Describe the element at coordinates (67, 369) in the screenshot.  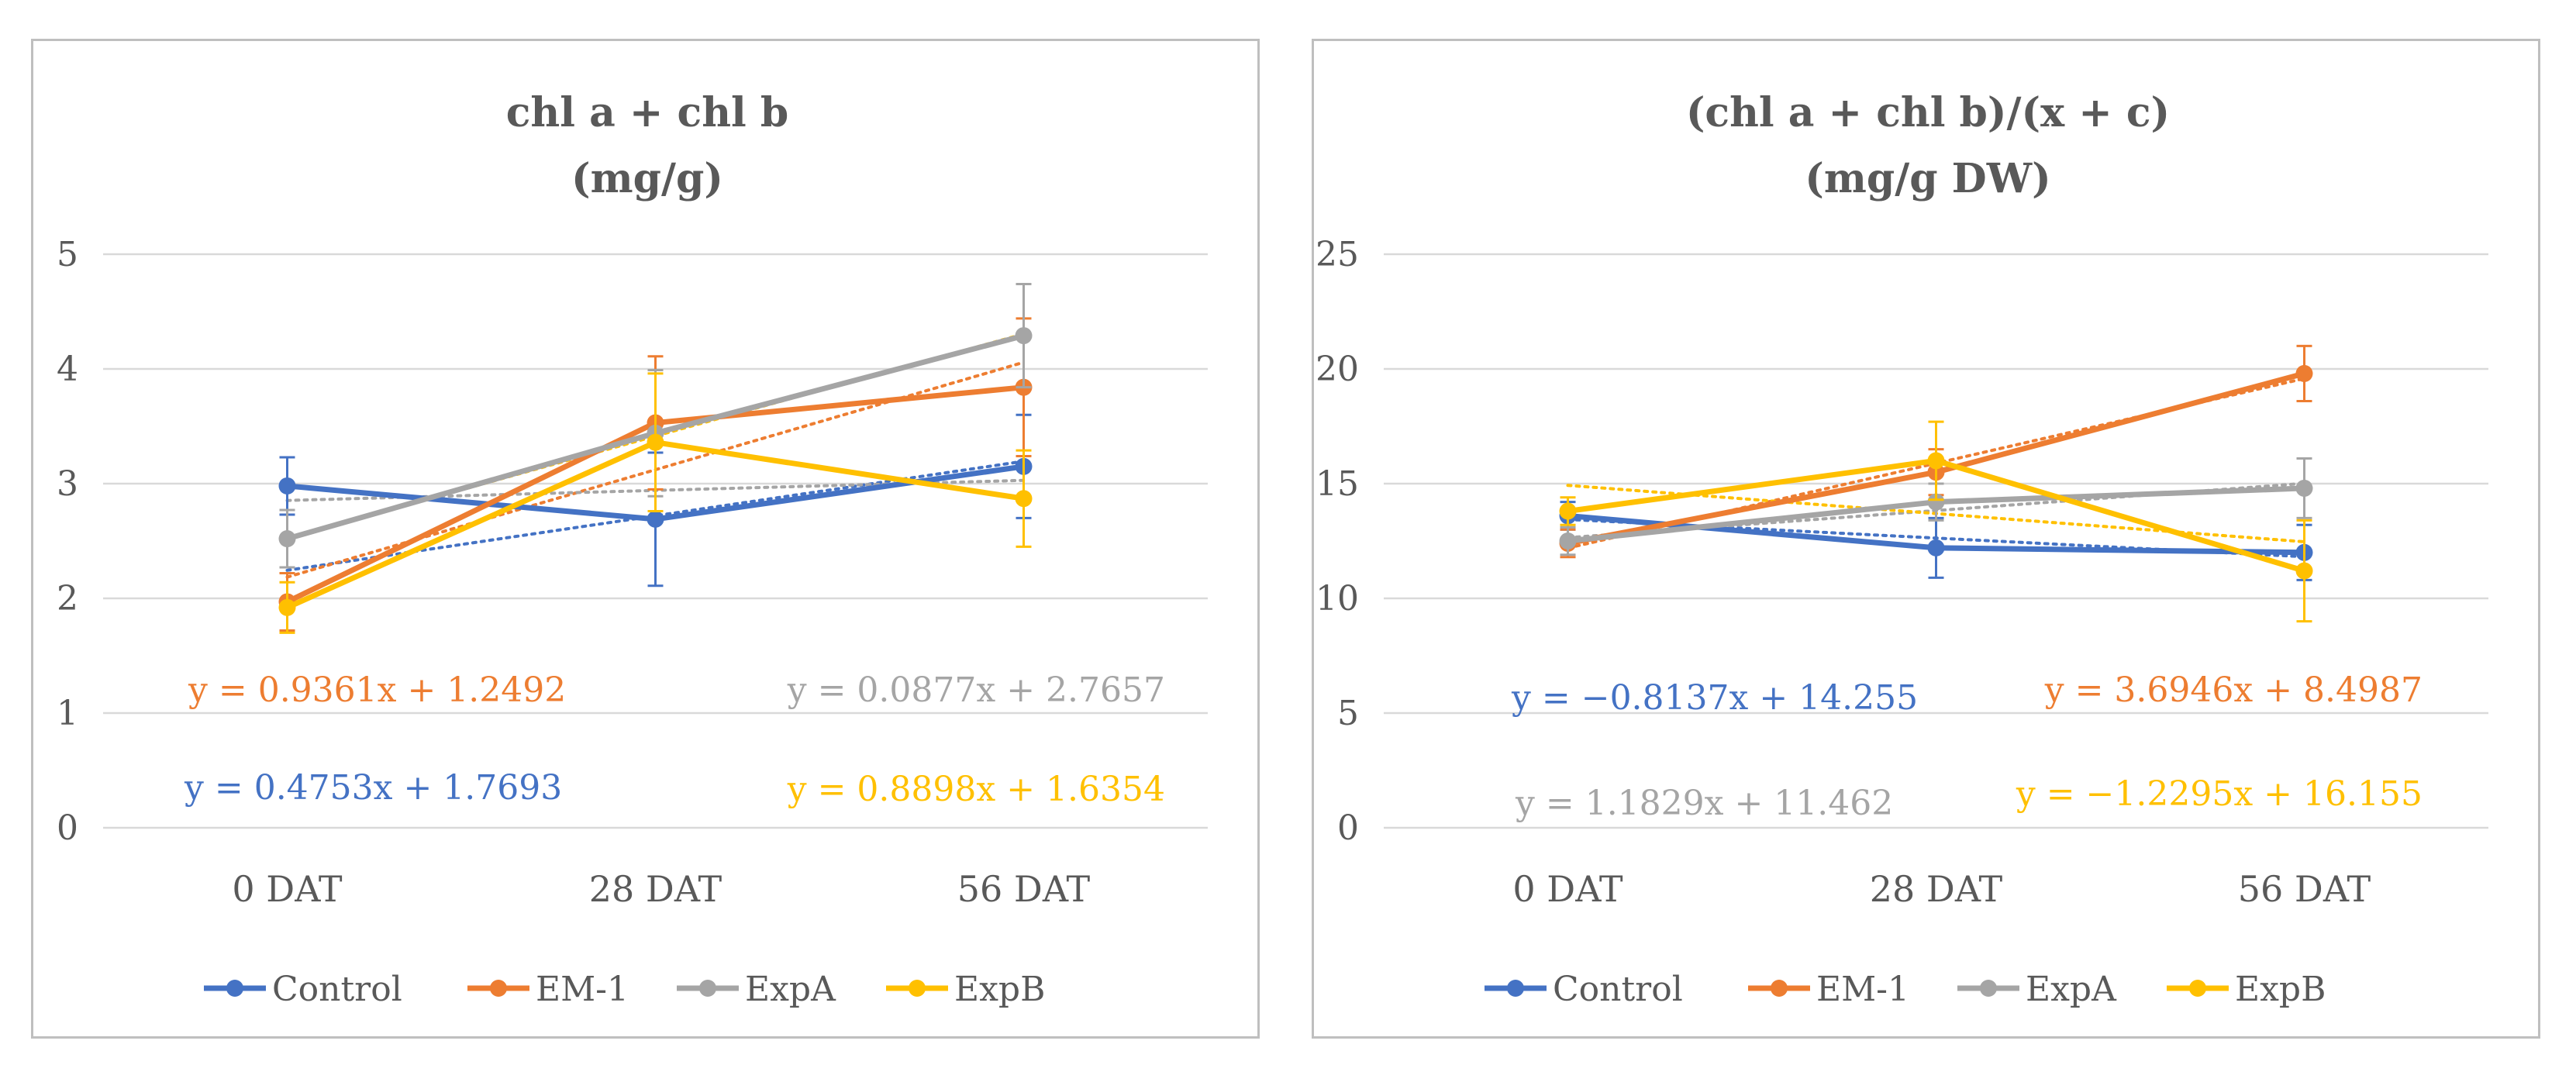
I see `y-tick-label: 4` at that location.